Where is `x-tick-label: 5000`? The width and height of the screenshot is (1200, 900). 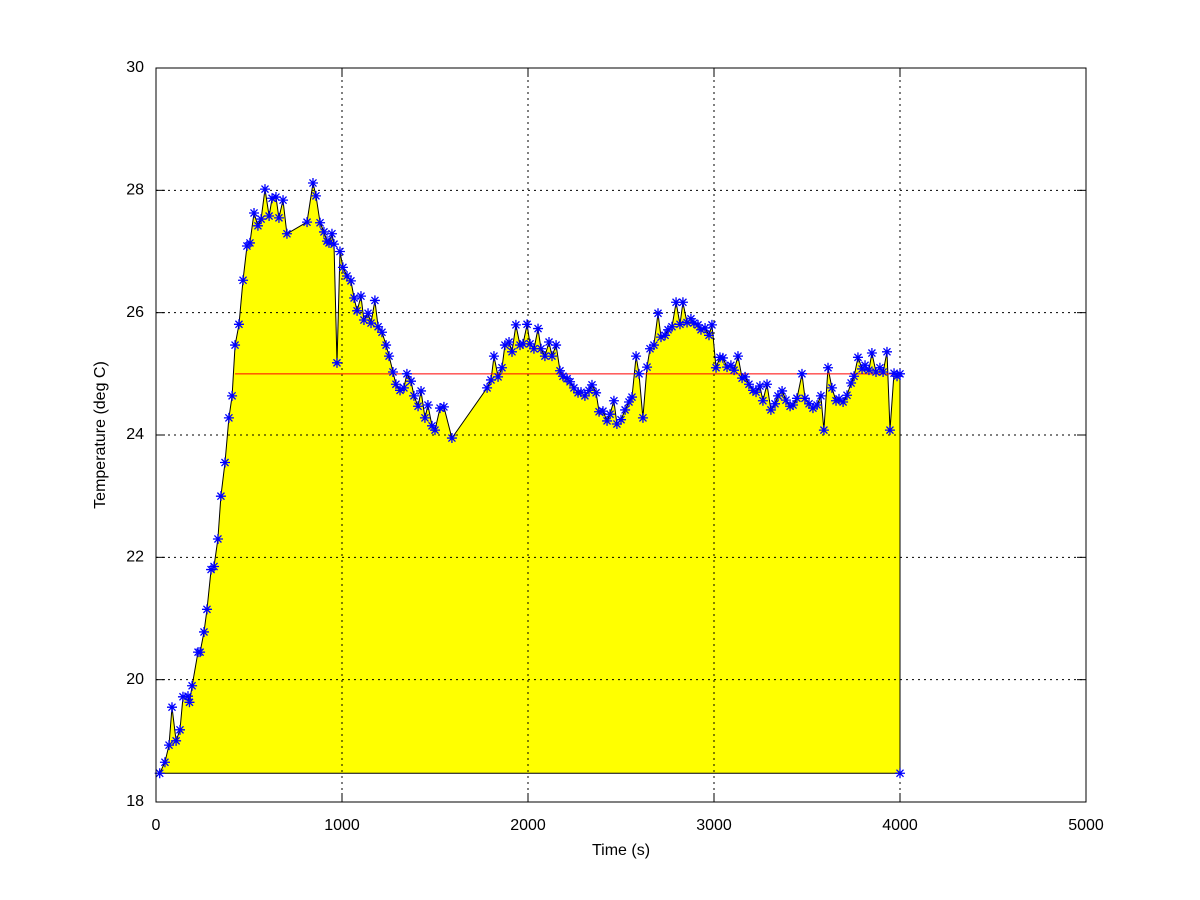
x-tick-label: 5000 is located at coordinates (1086, 825).